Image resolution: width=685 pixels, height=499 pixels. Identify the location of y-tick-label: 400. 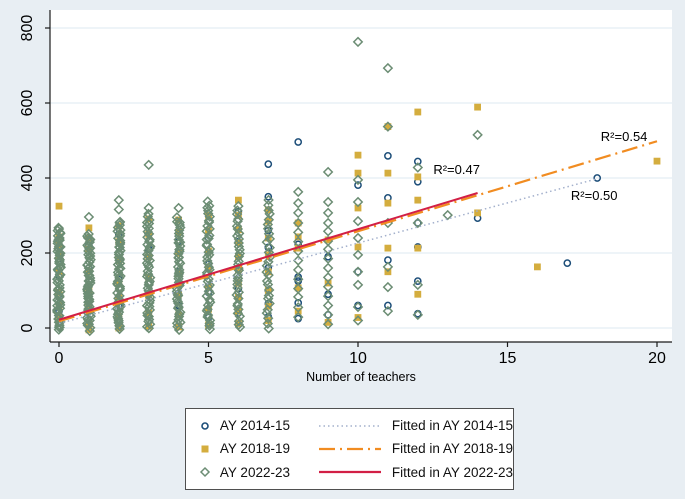
(27, 178).